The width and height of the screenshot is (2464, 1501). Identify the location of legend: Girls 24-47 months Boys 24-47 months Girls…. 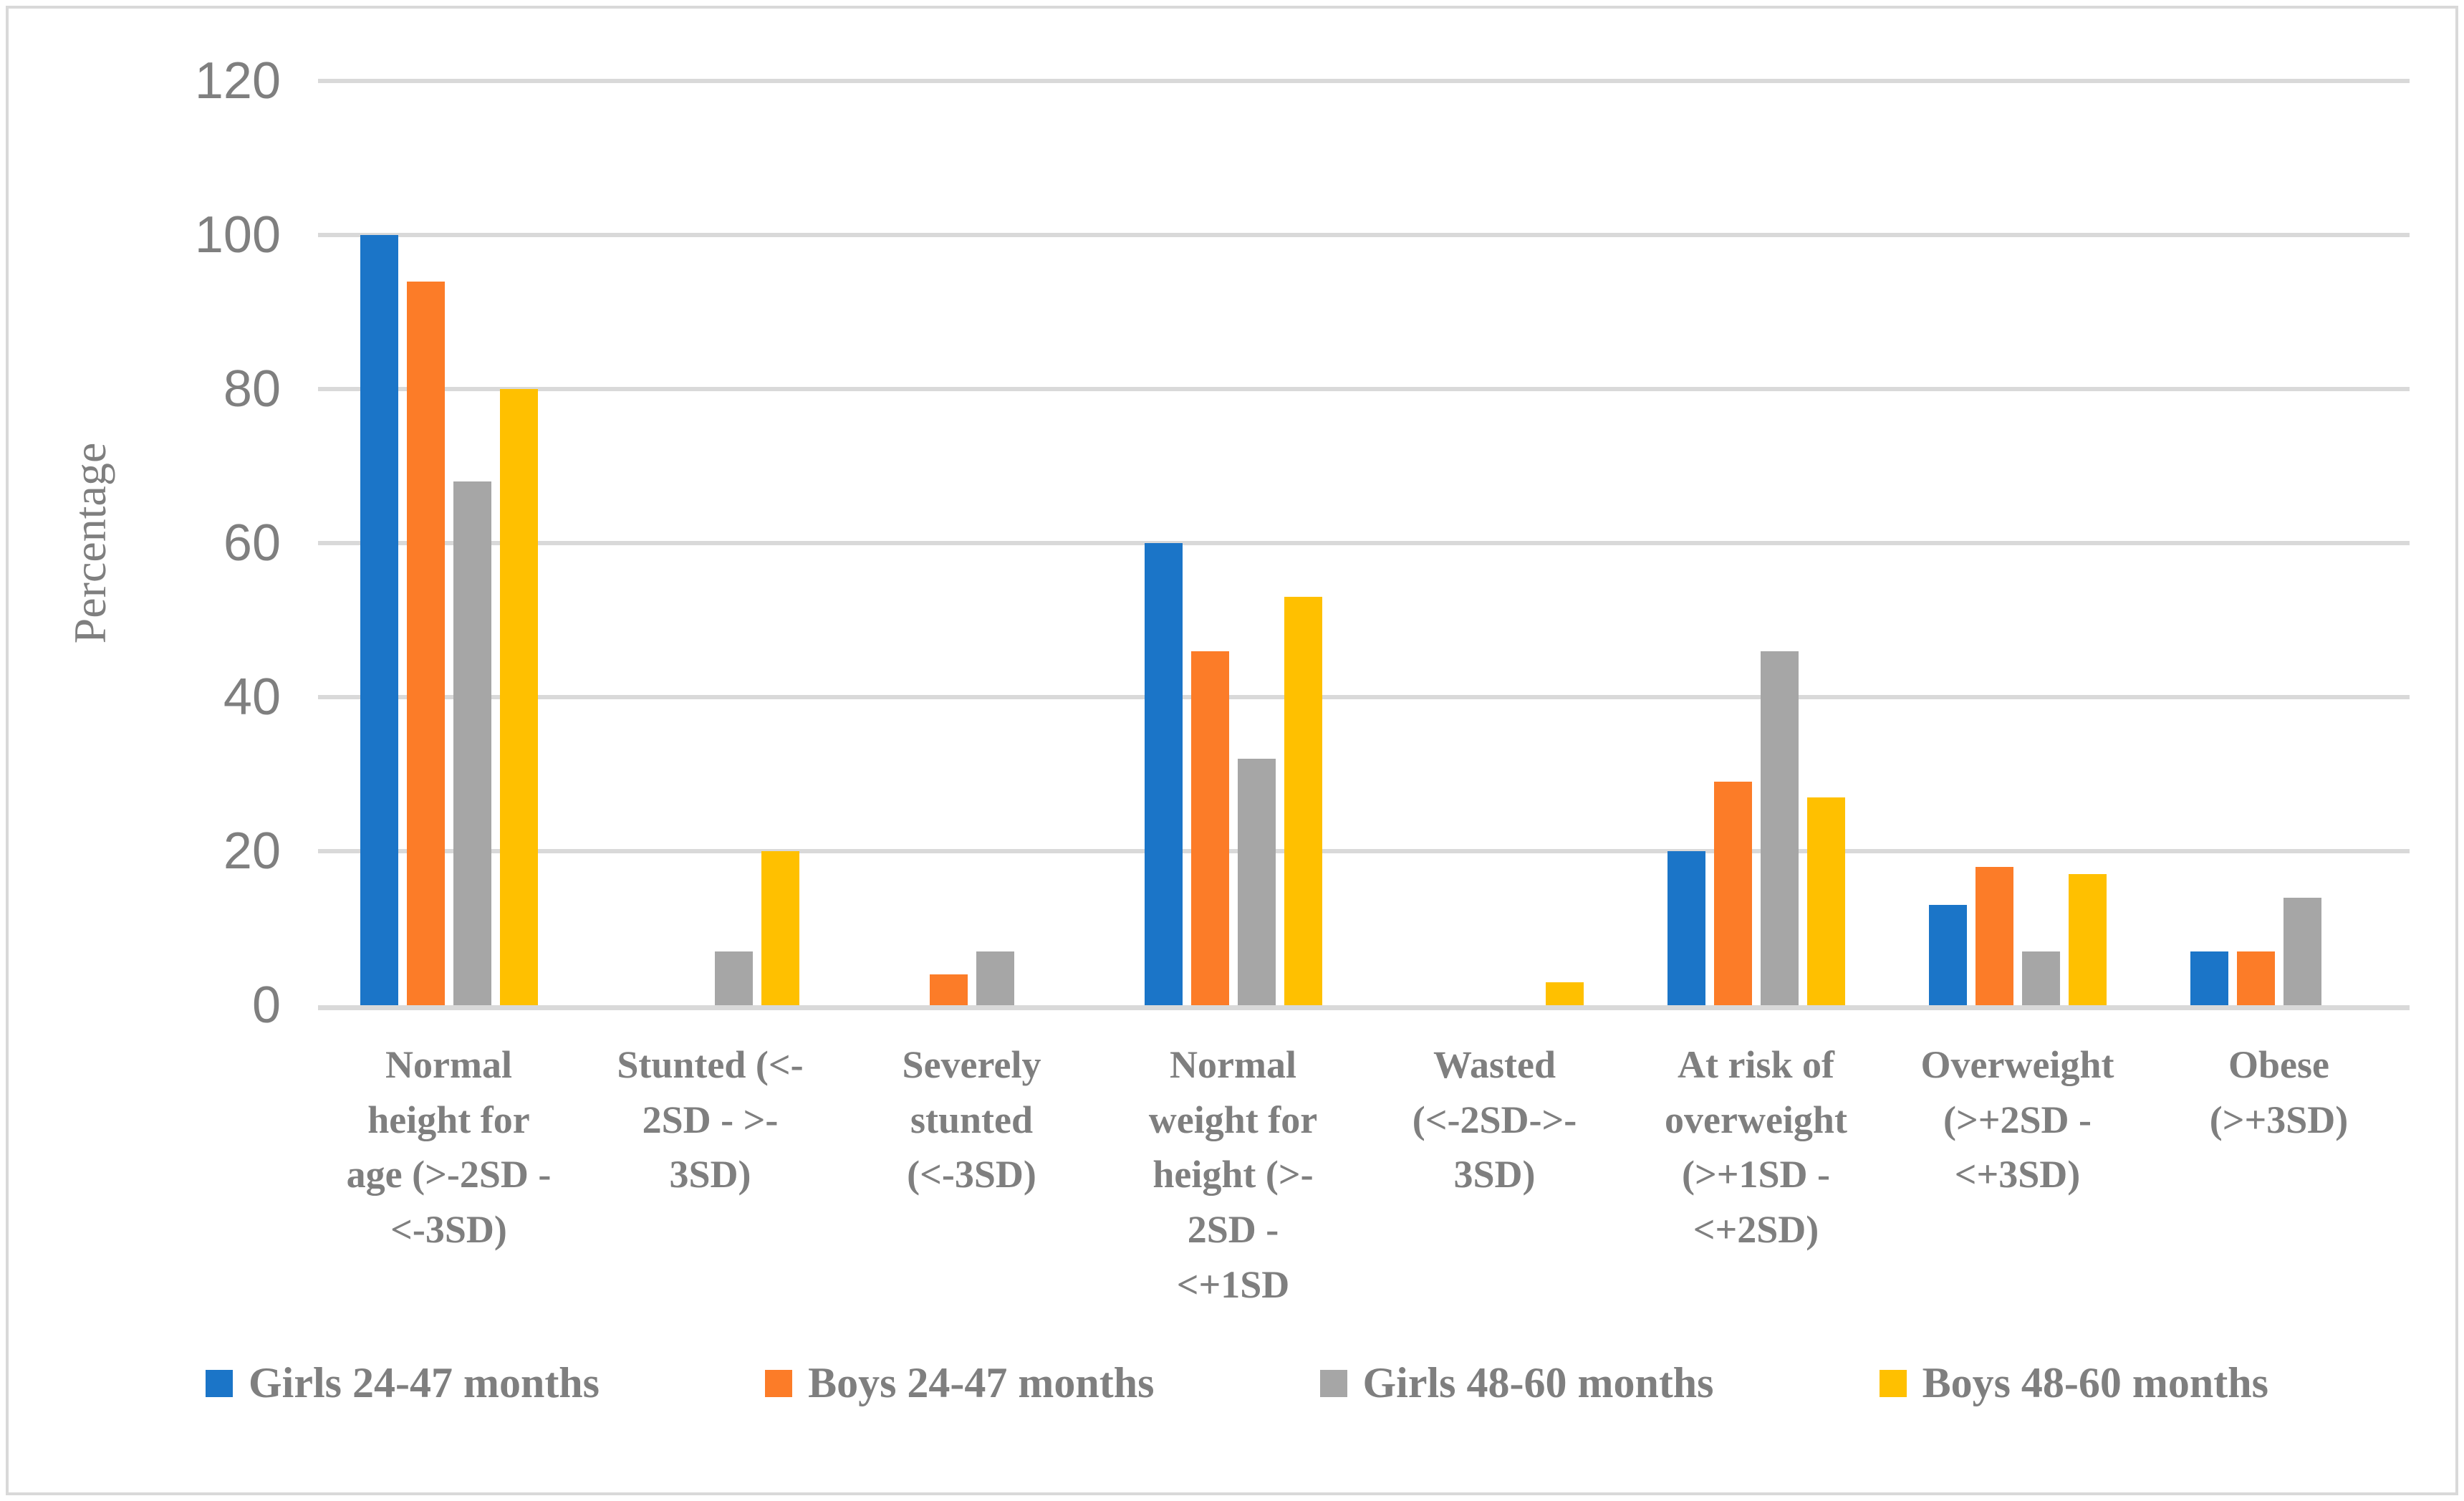
(1237, 1383).